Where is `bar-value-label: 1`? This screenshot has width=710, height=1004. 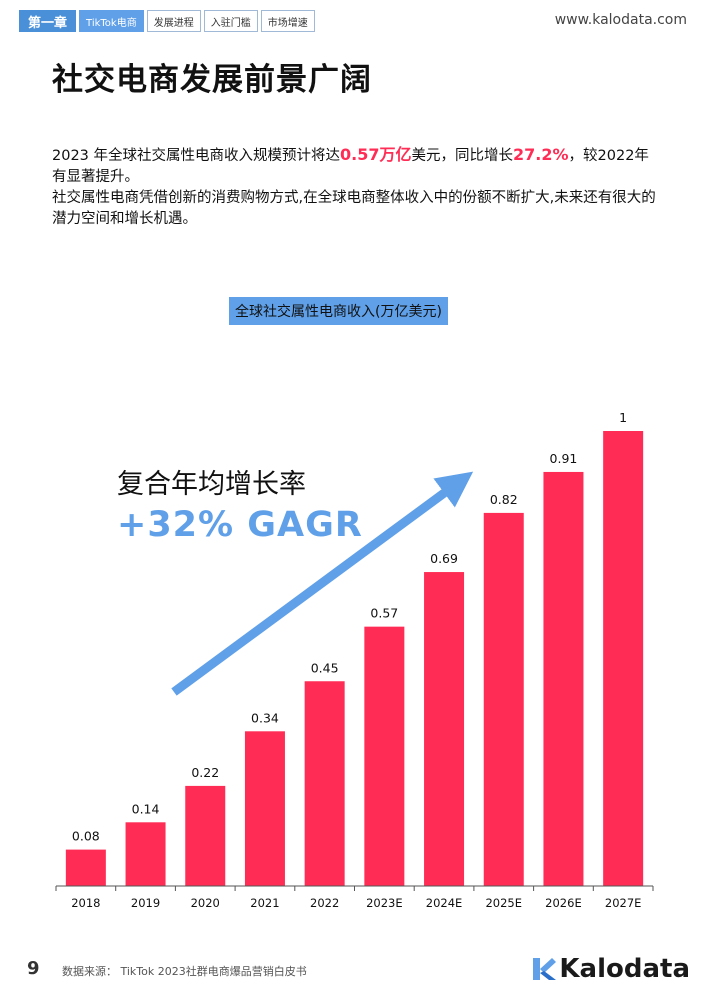 bar-value-label: 1 is located at coordinates (623, 417).